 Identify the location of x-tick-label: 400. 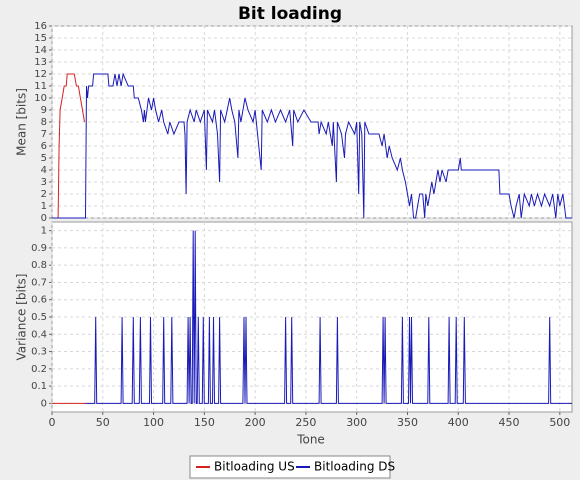
(458, 422).